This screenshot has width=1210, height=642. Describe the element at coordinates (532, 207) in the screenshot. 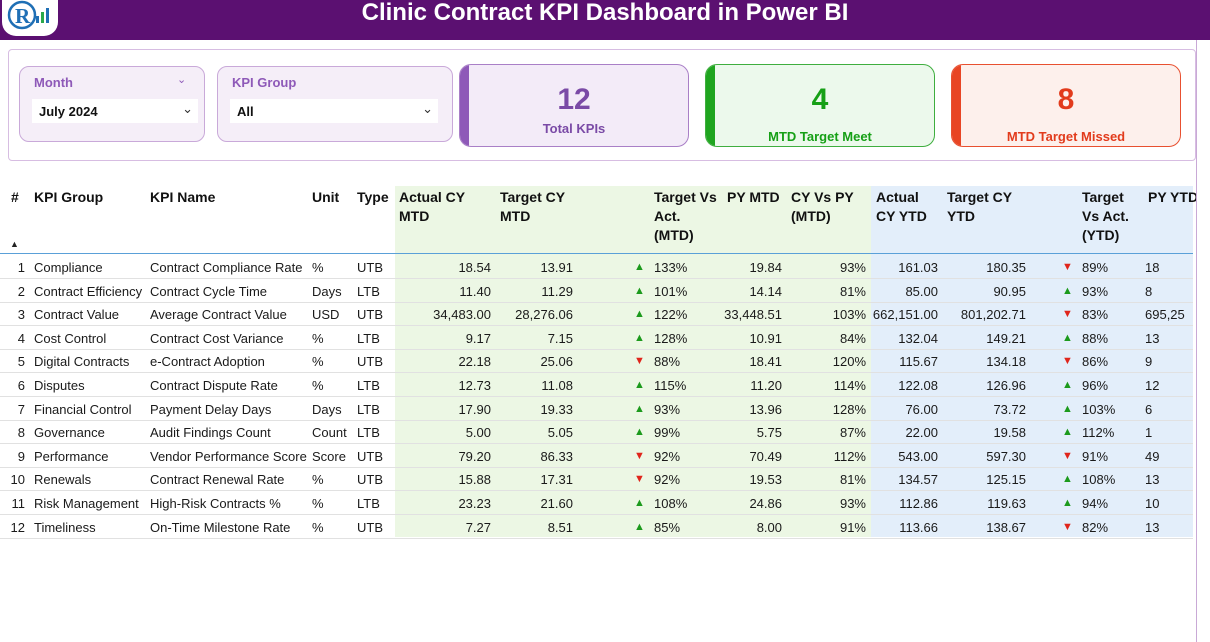

I see `header-target-cy-mtd: Target CY MTD` at that location.